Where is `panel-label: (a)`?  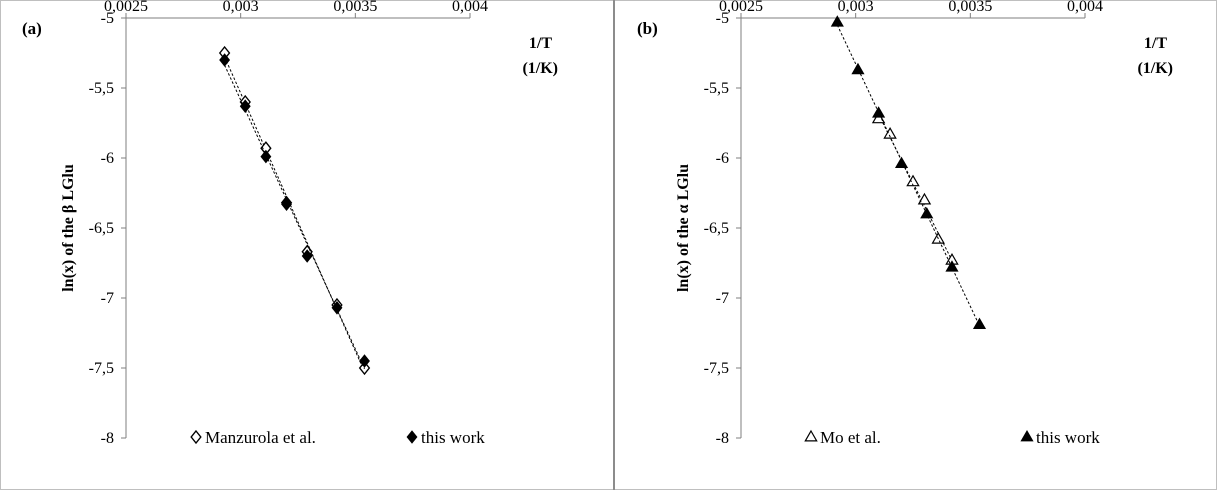
panel-label: (a) is located at coordinates (32, 28).